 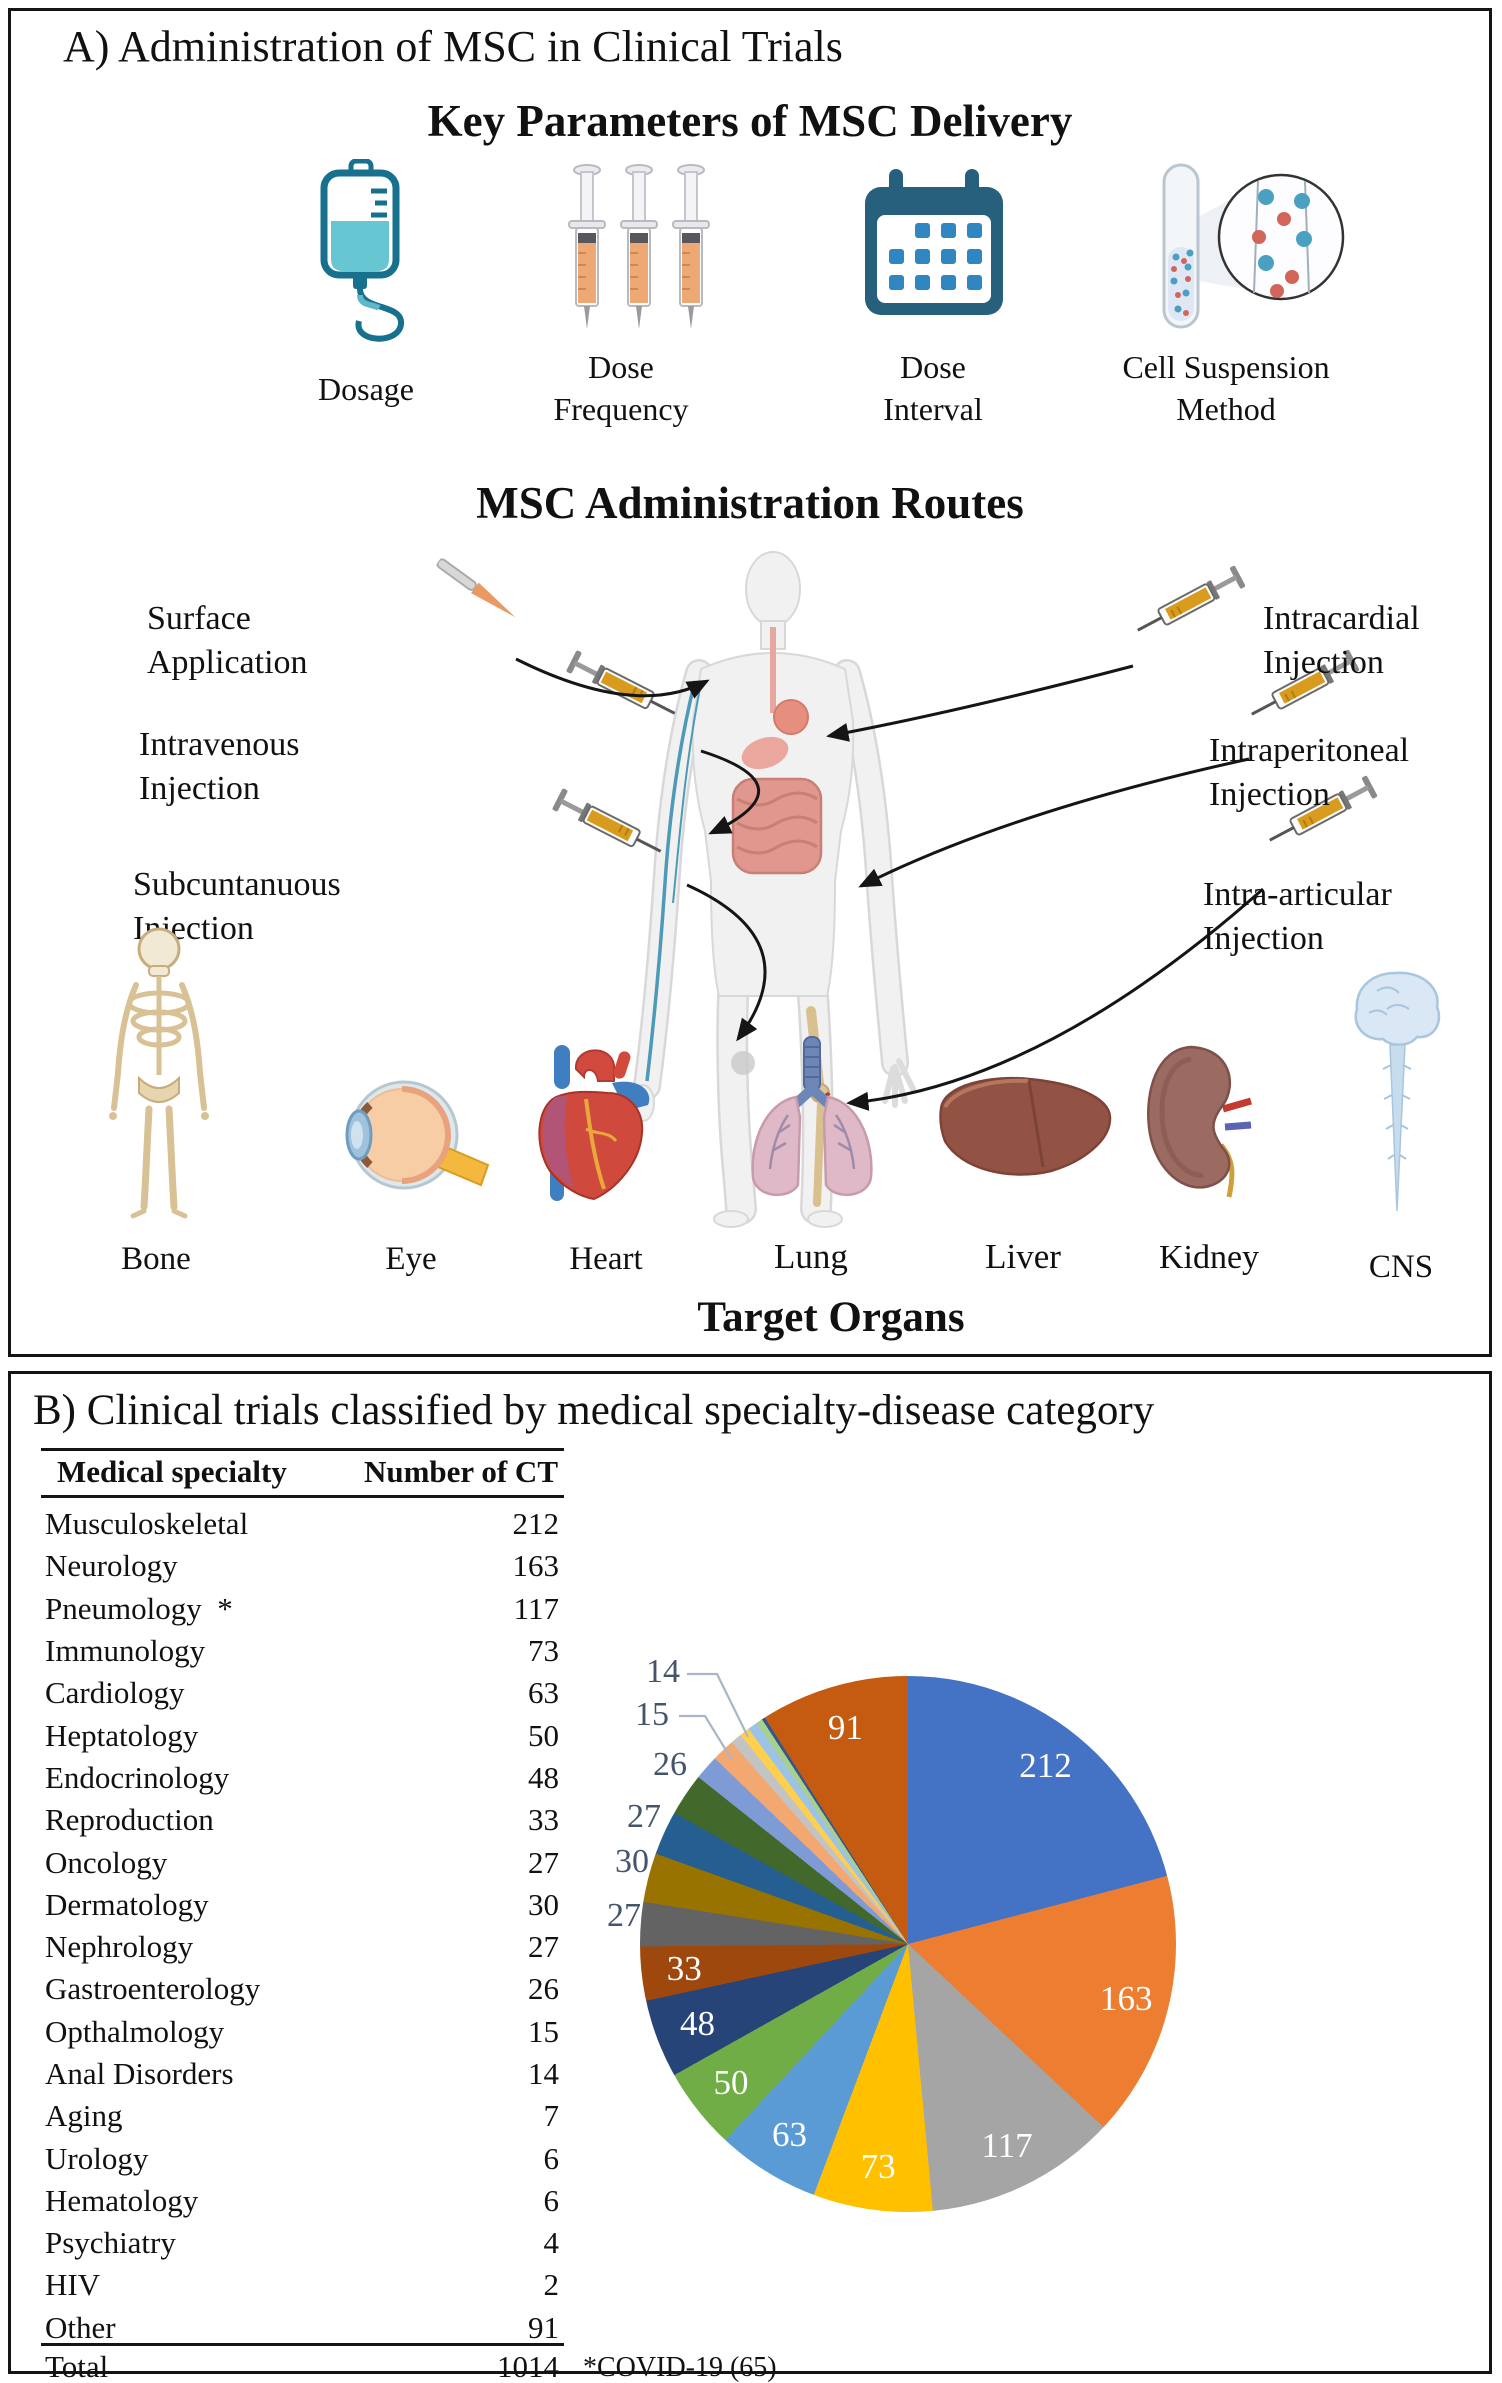 What do you see at coordinates (594, 1123) in the screenshot?
I see `heart-icon` at bounding box center [594, 1123].